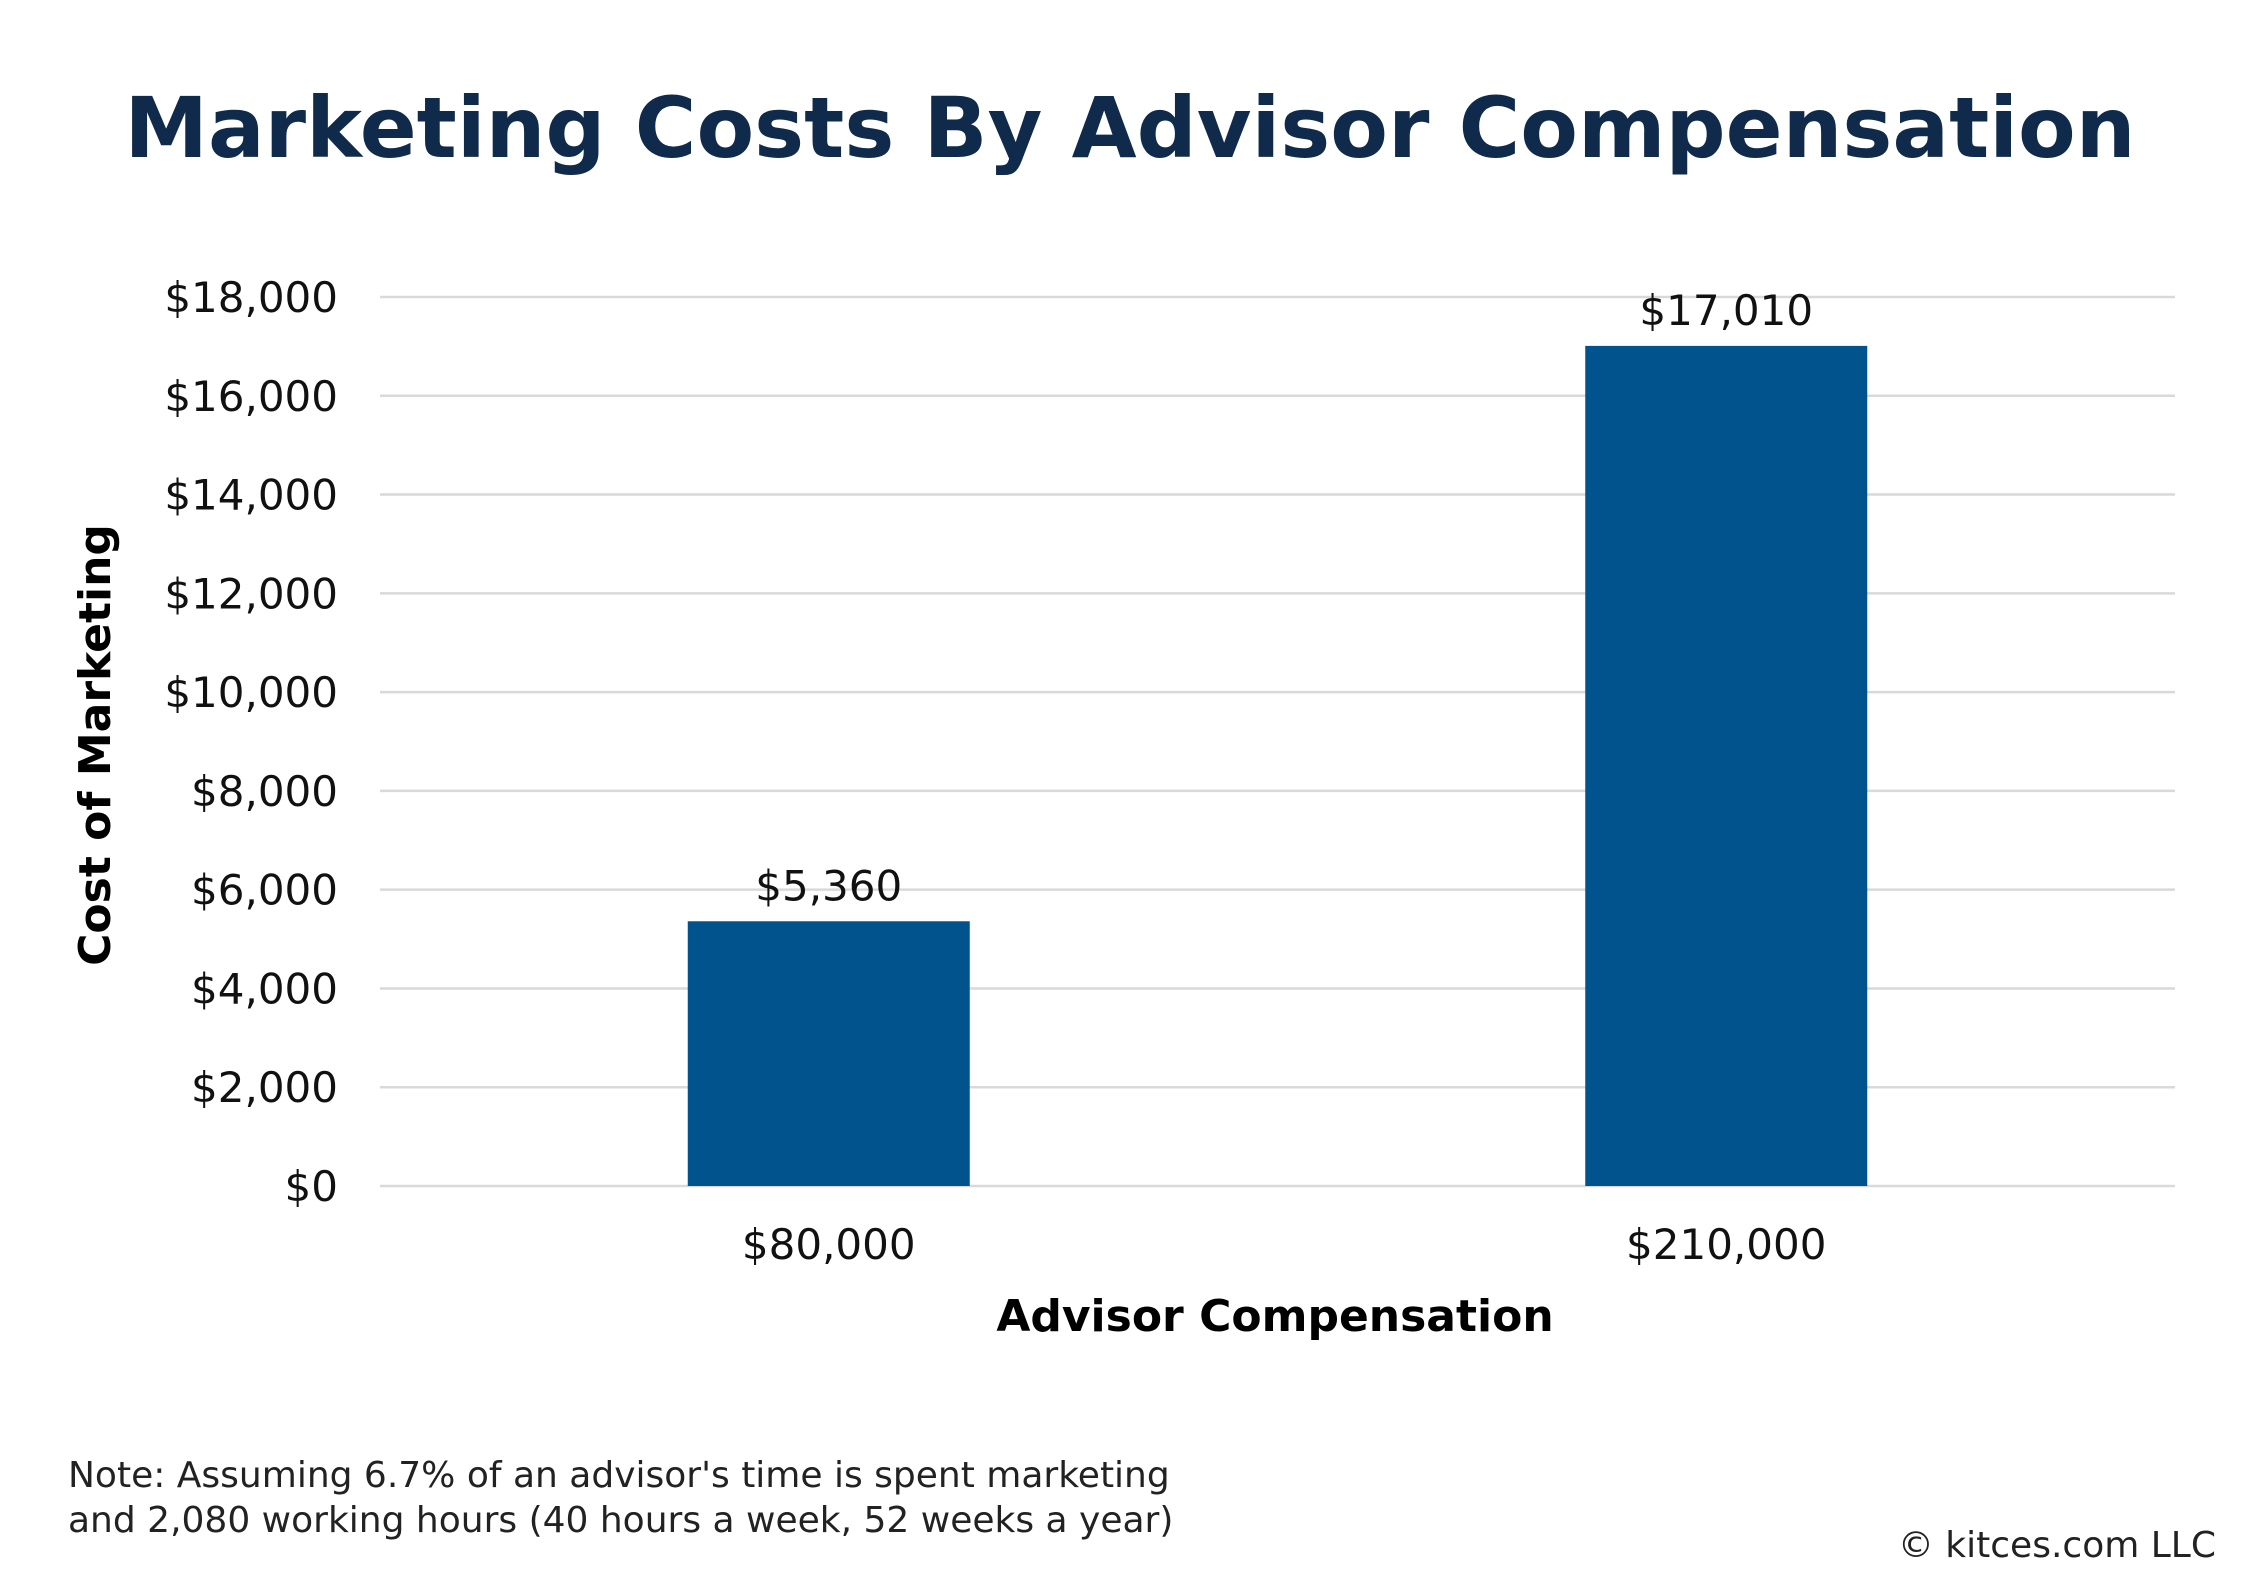 This screenshot has width=2251, height=1590. Describe the element at coordinates (828, 885) in the screenshot. I see `bar-value-label: $5,360` at that location.